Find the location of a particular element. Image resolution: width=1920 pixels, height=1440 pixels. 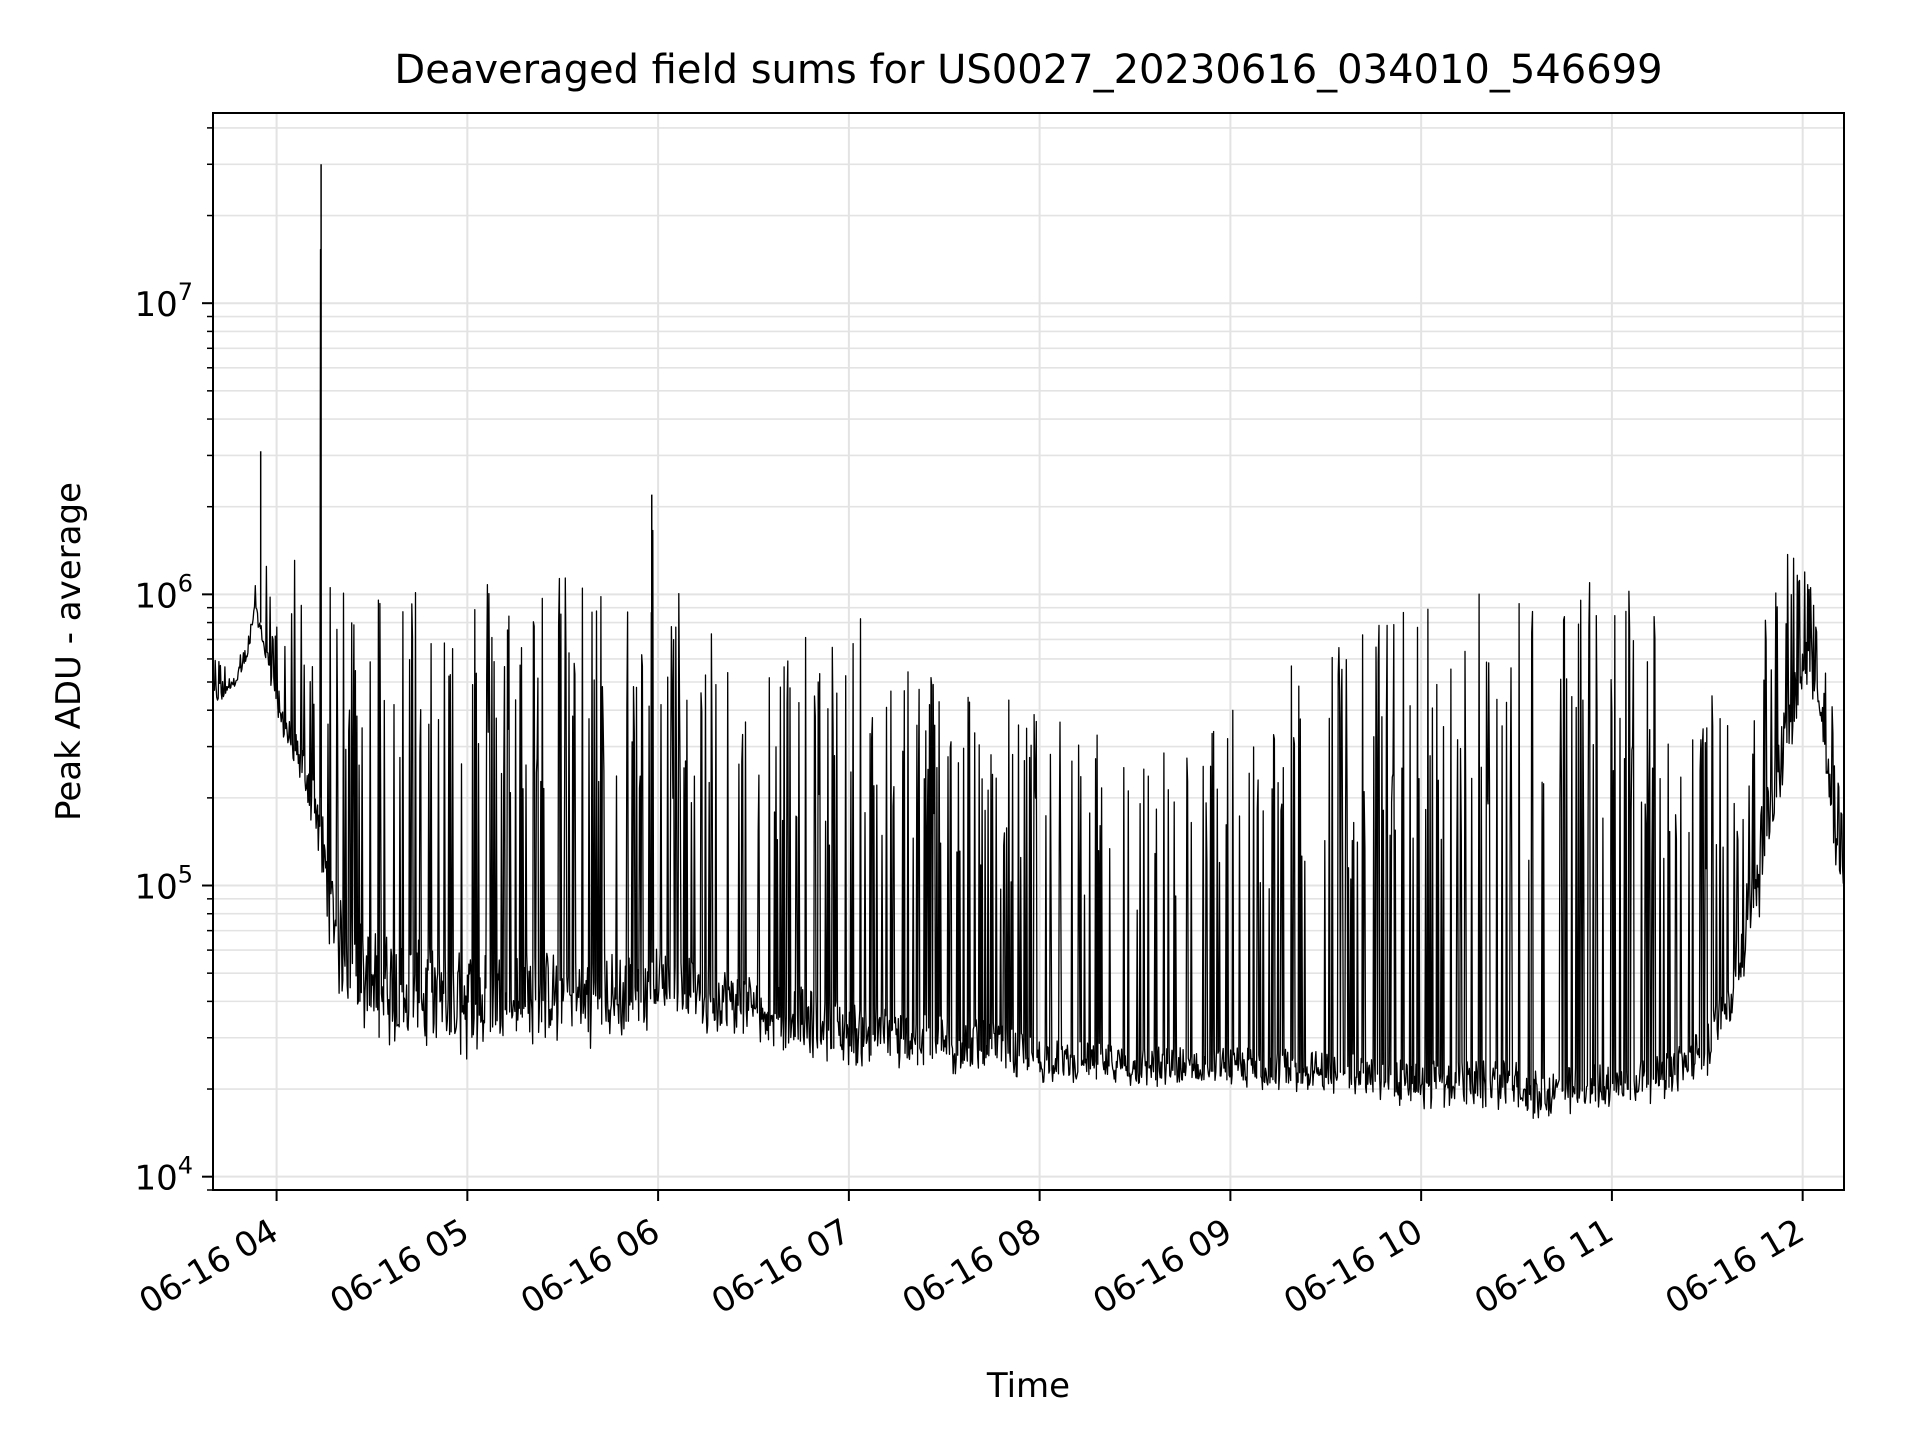

y-tick-label: 106 is located at coordinates (163, 592).